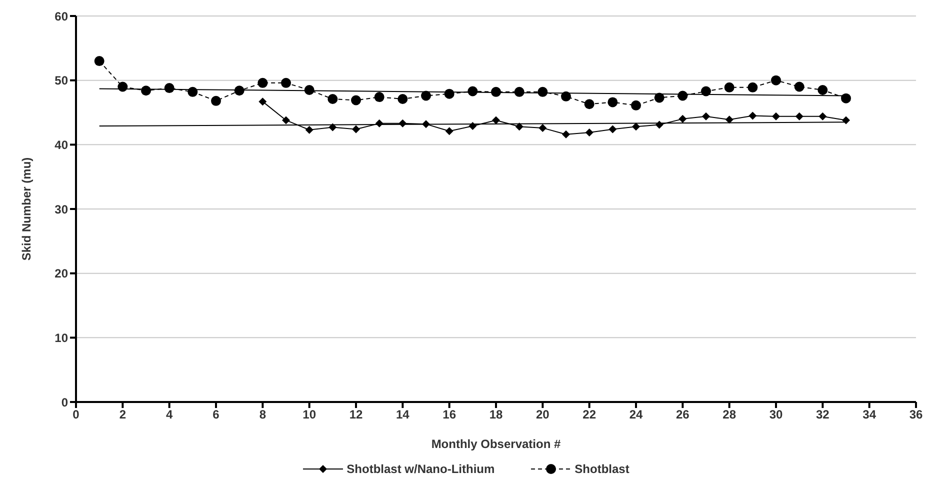  I want to click on x-tick-label: 24, so click(636, 415).